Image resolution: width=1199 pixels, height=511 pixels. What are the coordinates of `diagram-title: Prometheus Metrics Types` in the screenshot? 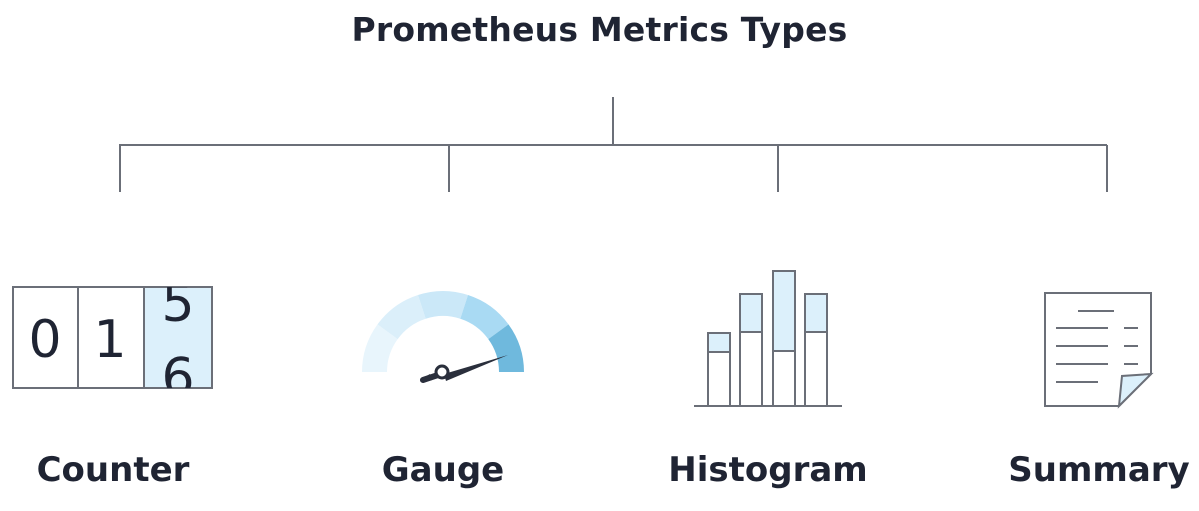 It's located at (599, 29).